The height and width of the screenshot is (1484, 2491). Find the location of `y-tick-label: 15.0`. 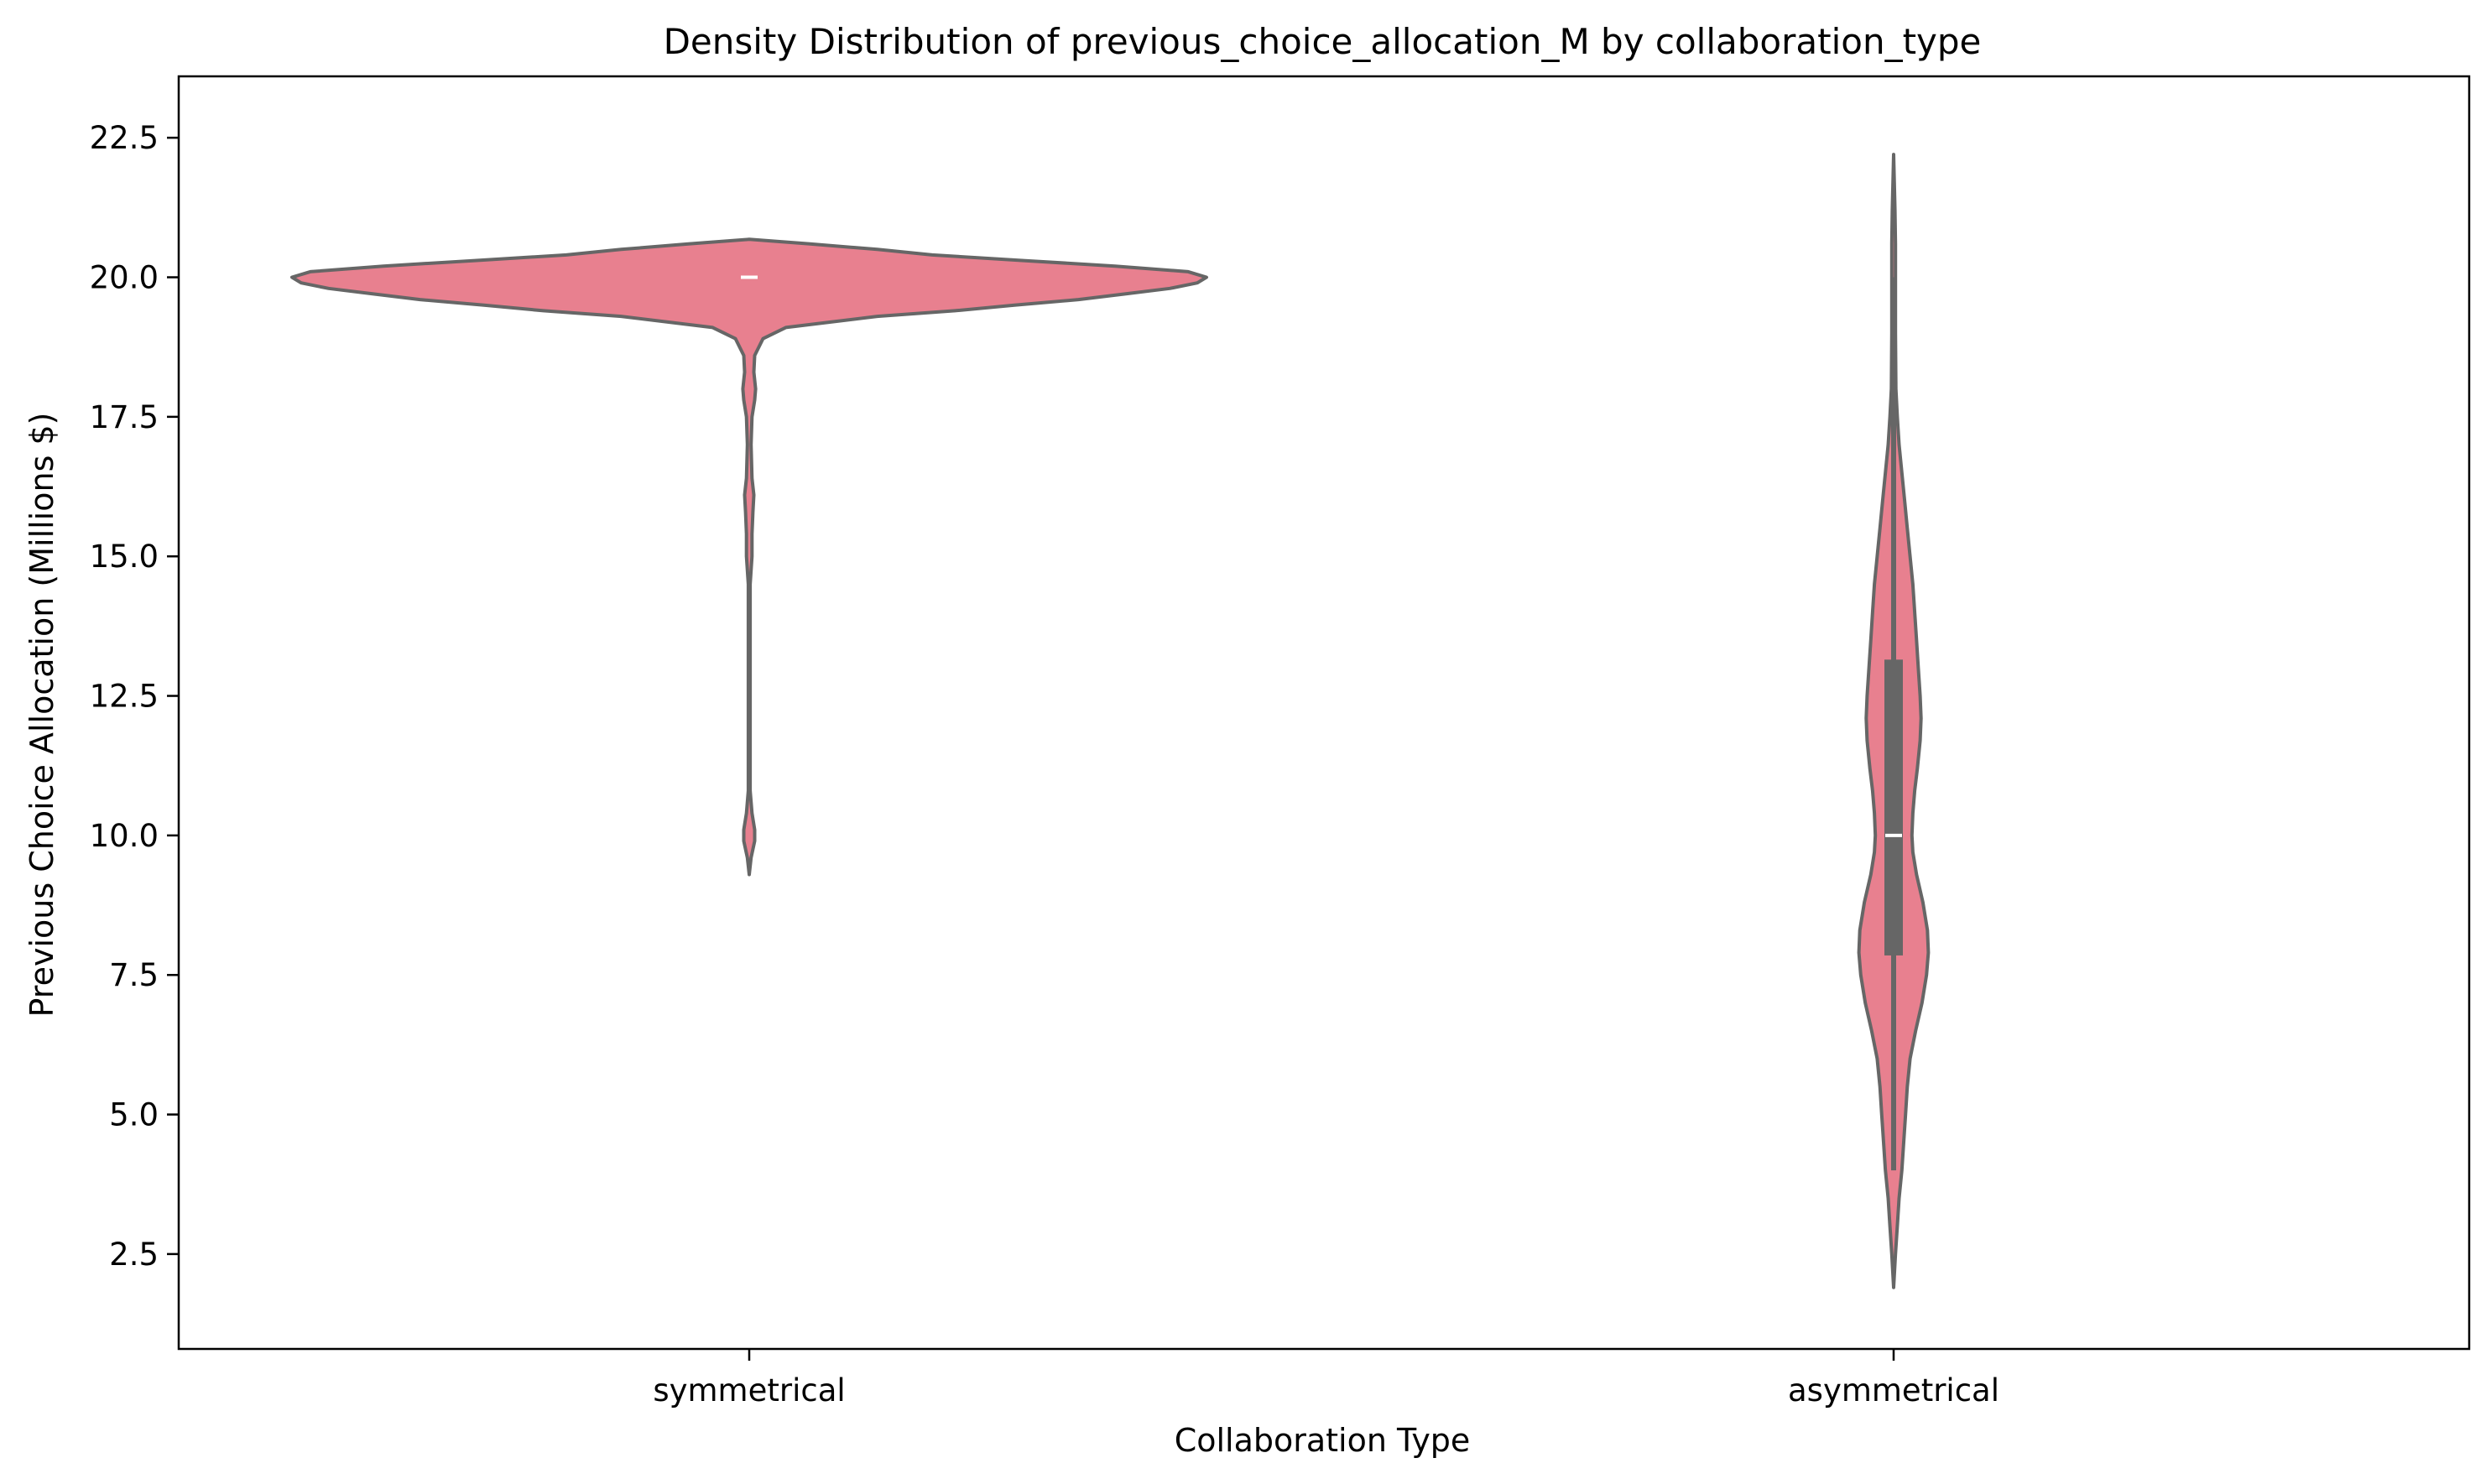

y-tick-label: 15.0 is located at coordinates (124, 557).